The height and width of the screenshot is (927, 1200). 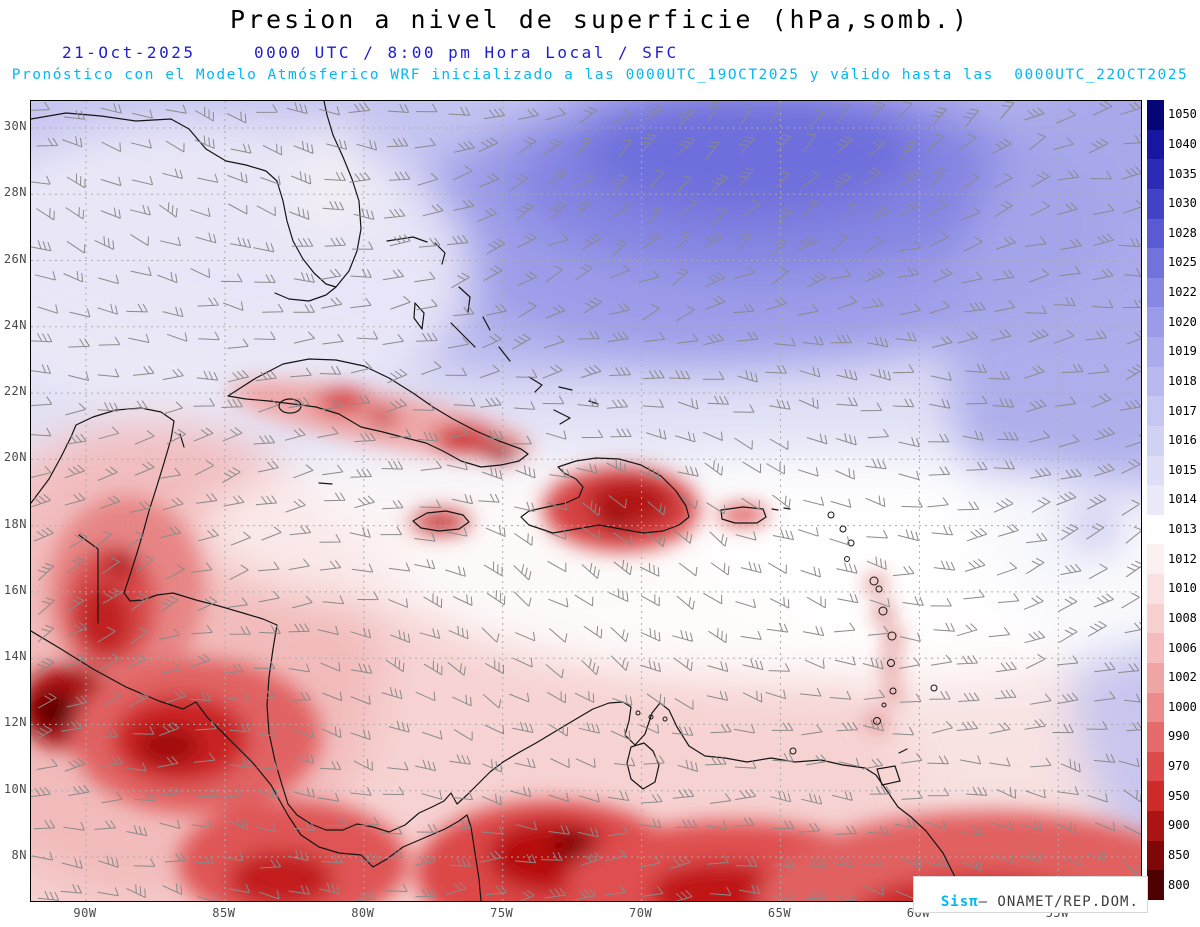 I want to click on colorbar-row: 1012, so click(x=1173, y=559).